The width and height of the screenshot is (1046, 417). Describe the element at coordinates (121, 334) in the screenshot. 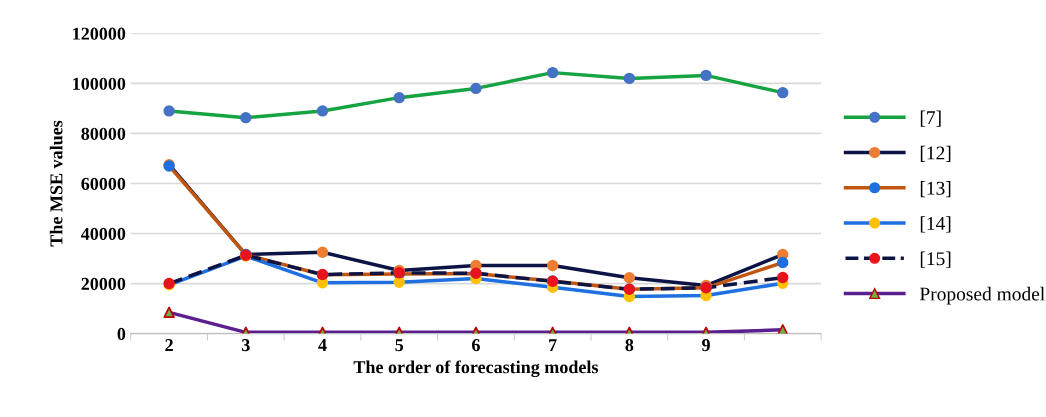

I see `y-tick-label: 0` at that location.